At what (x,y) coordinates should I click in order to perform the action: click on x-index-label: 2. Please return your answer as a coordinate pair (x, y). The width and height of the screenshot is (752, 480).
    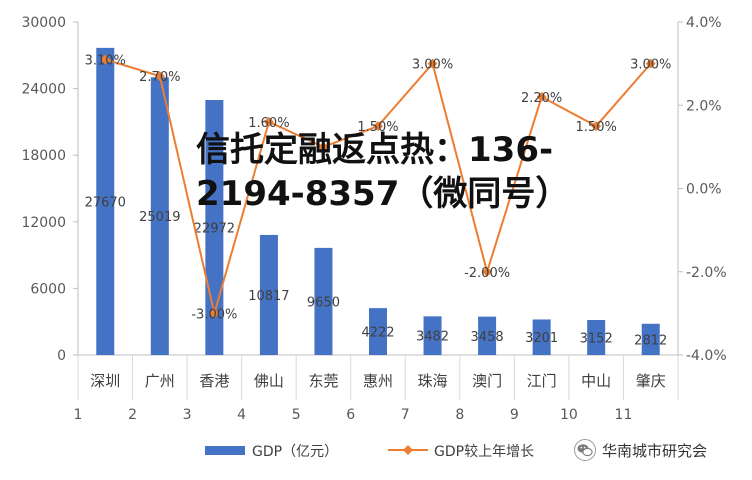
    Looking at the image, I should click on (132, 415).